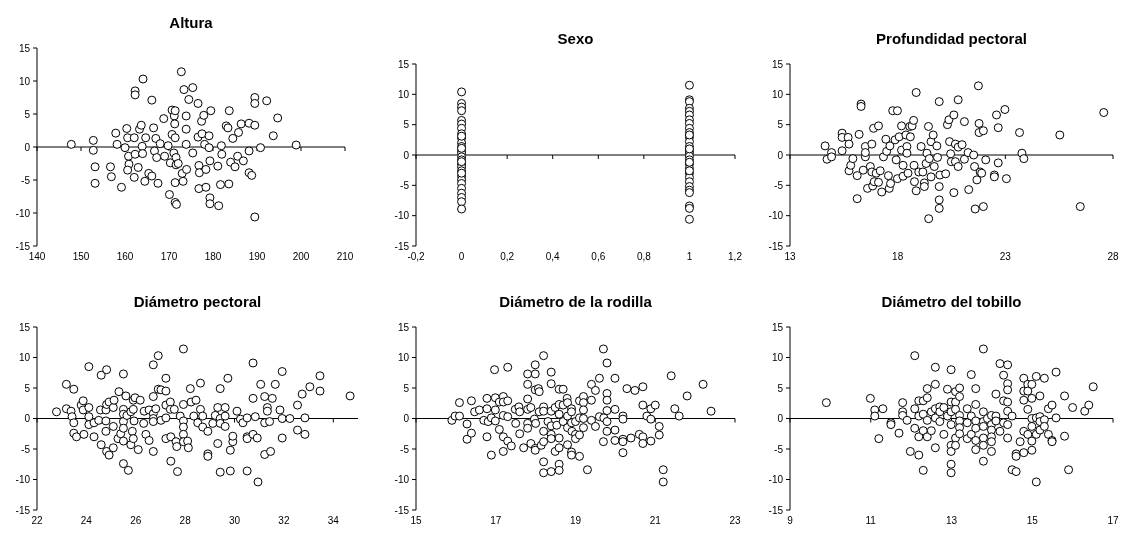 This screenshot has height=533, width=1127. I want to click on chart-title: Diámetro pectoral, so click(197, 301).